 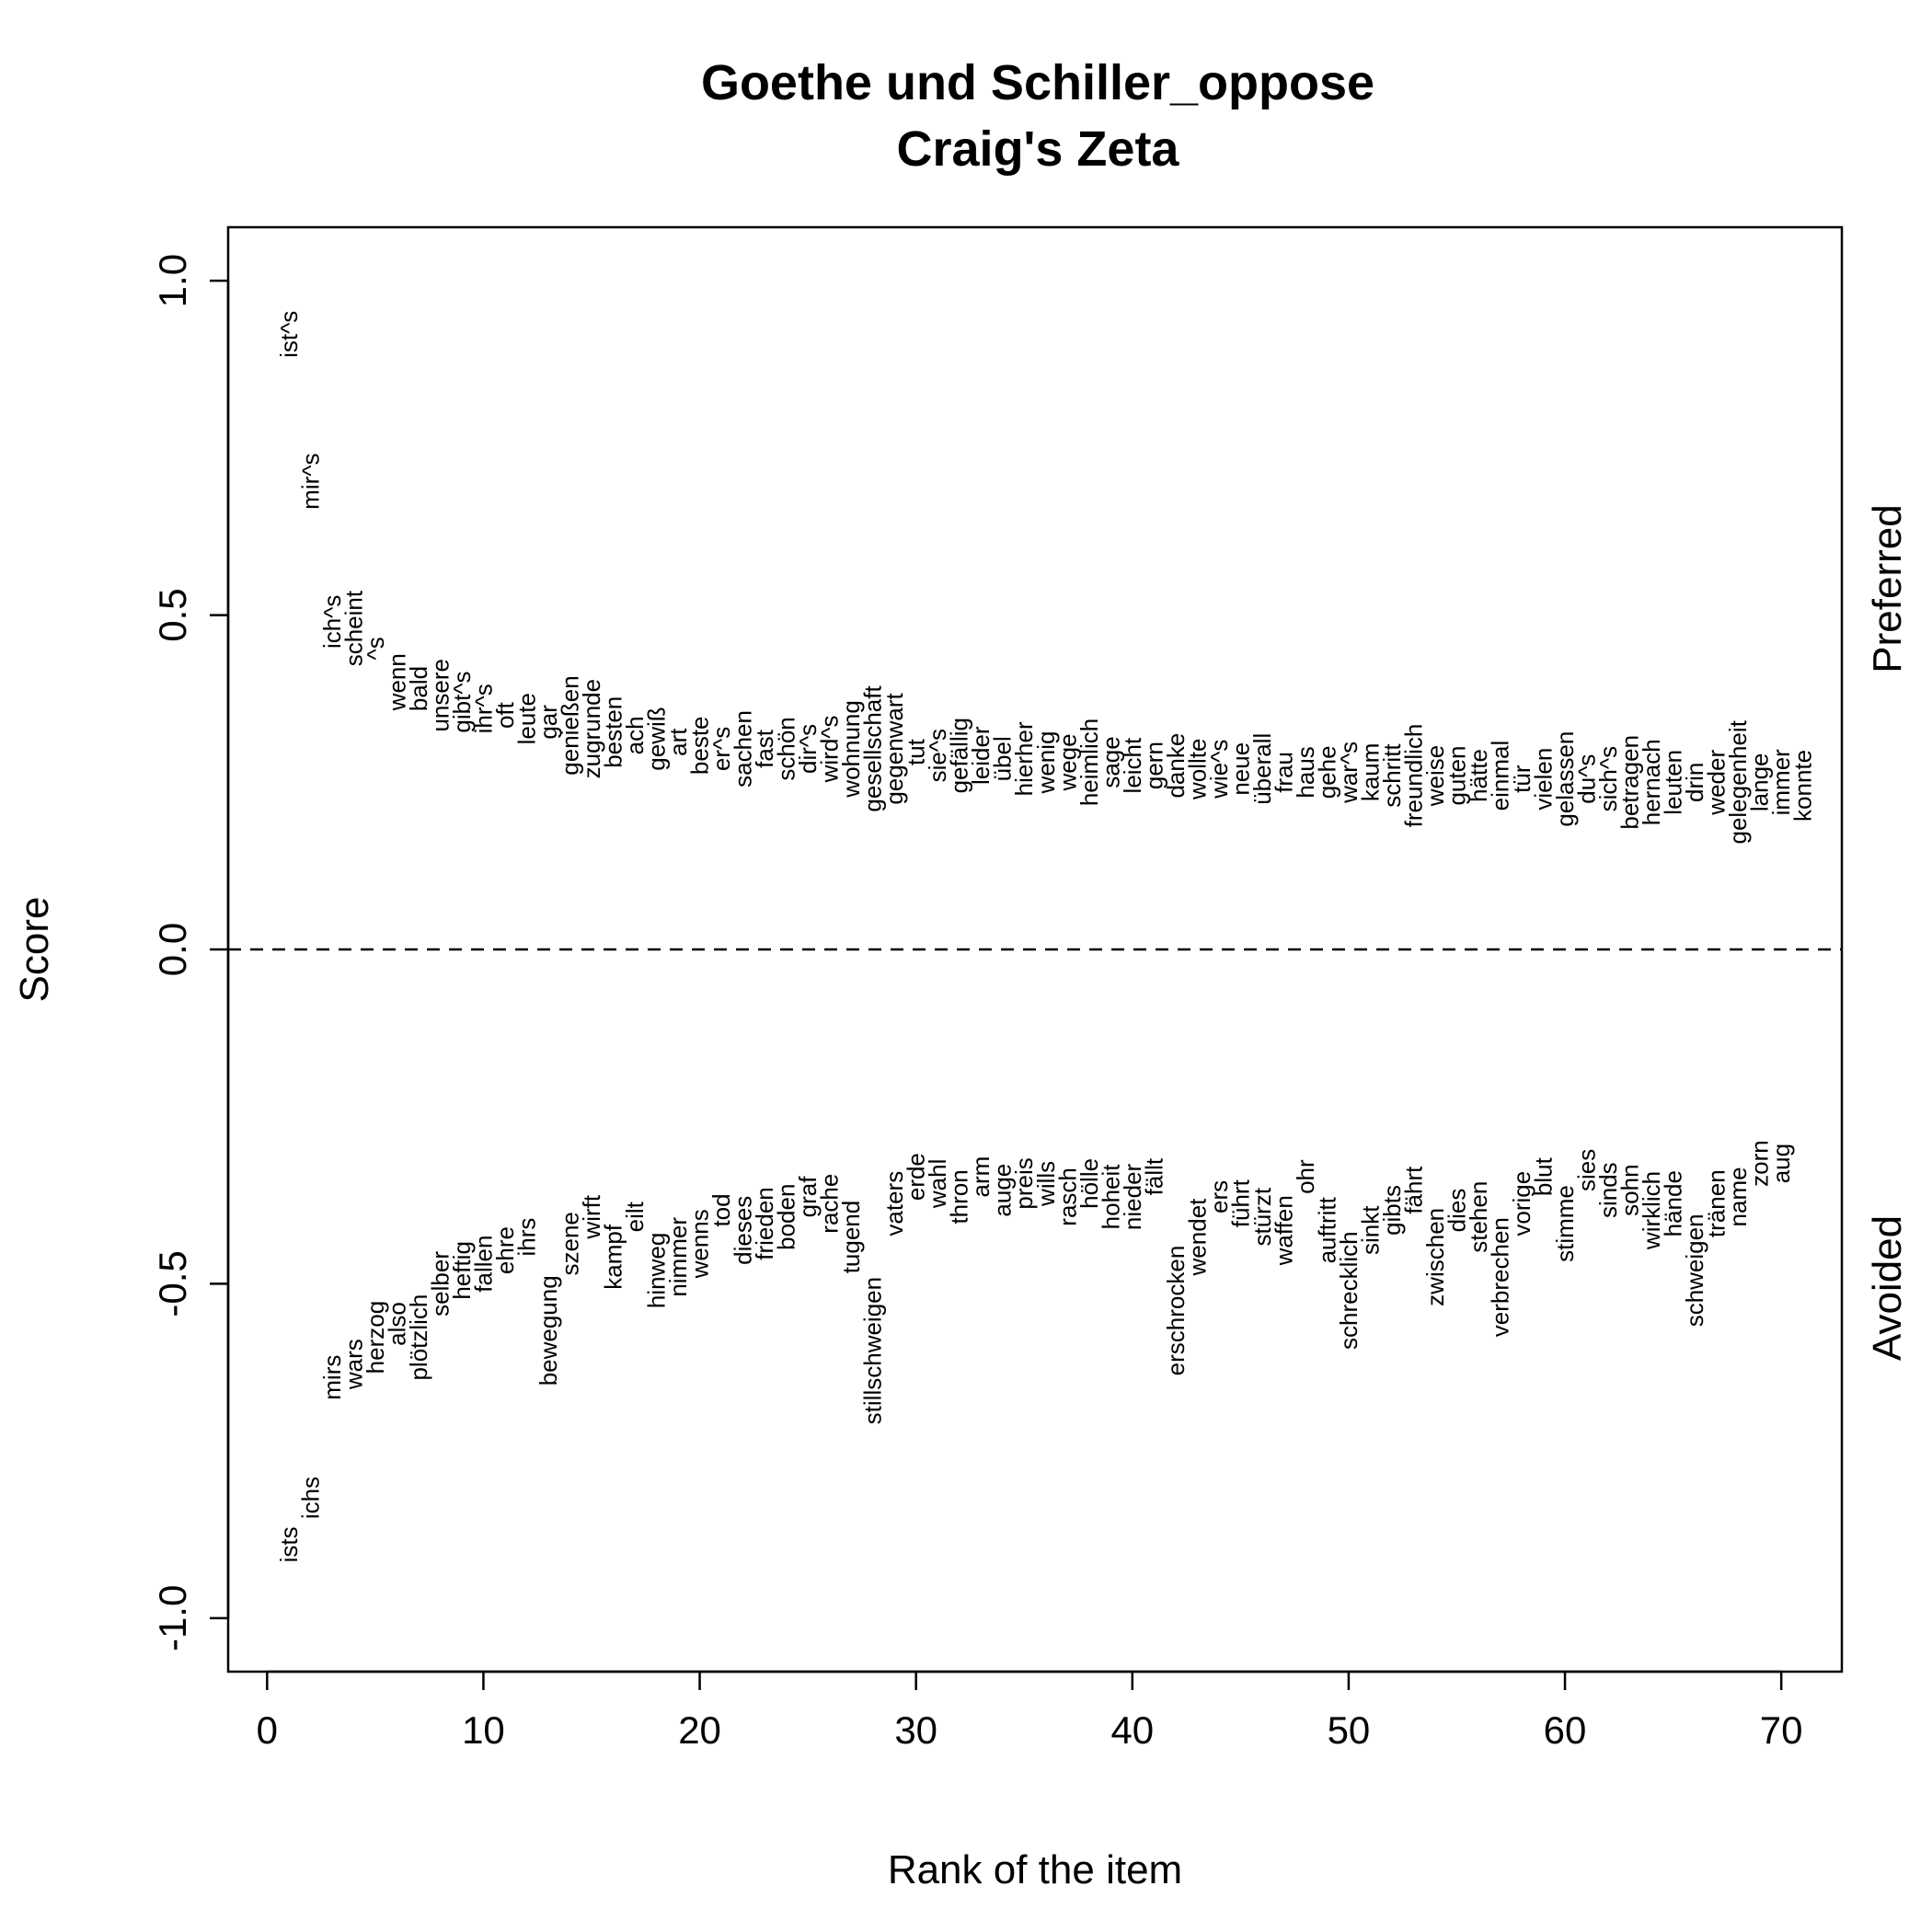 What do you see at coordinates (1349, 773) in the screenshot?
I see `word-mark: war^s` at bounding box center [1349, 773].